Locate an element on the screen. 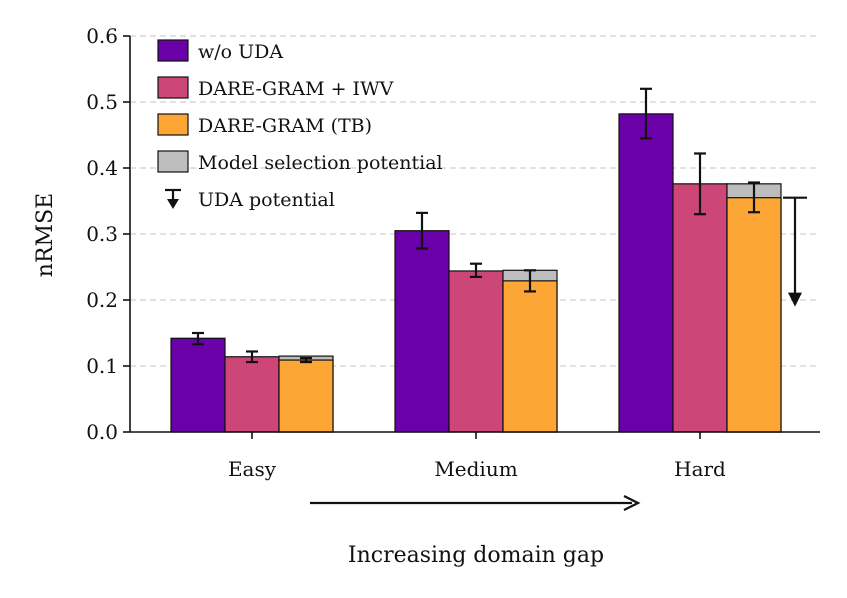 The image size is (847, 598). x-tick-label: Easy is located at coordinates (252, 469).